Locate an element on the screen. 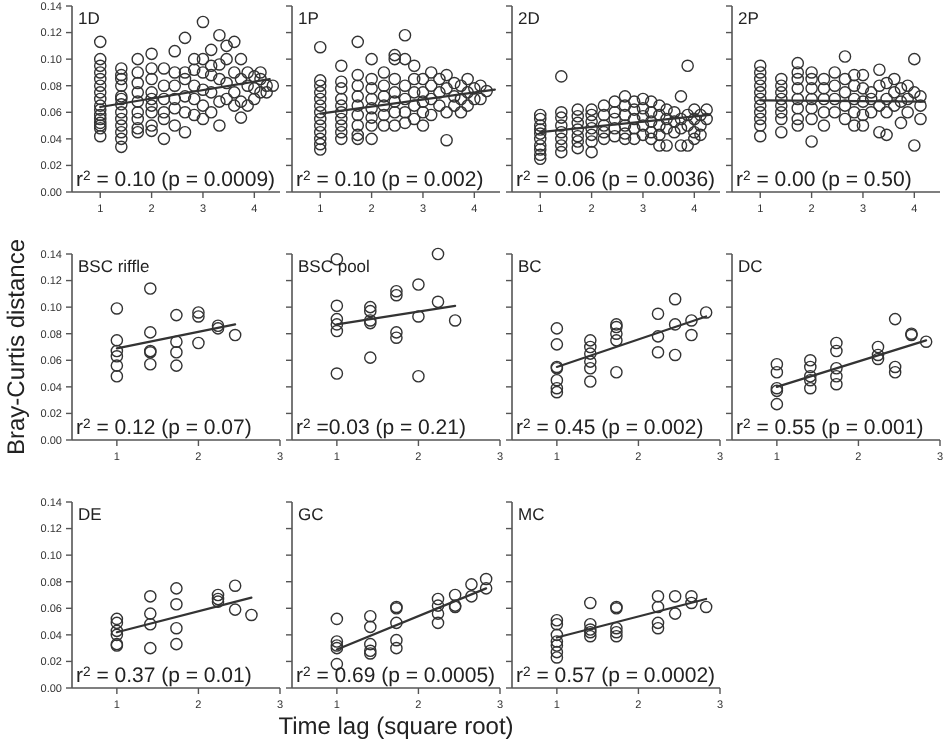  annotation: r$^{2}$ = 0.55 (p = 0.001) is located at coordinates (830, 428).